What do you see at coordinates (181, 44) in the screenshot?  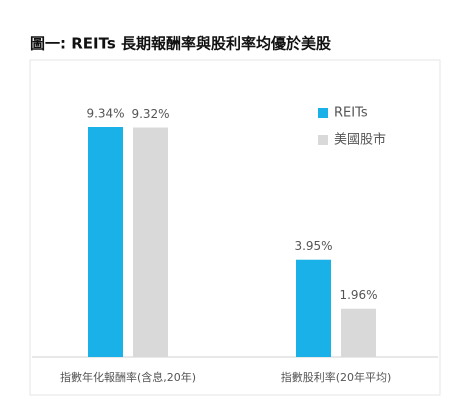 I see `chart-title: 圖一: REITs 長期報酬率與股利率均優於美股` at bounding box center [181, 44].